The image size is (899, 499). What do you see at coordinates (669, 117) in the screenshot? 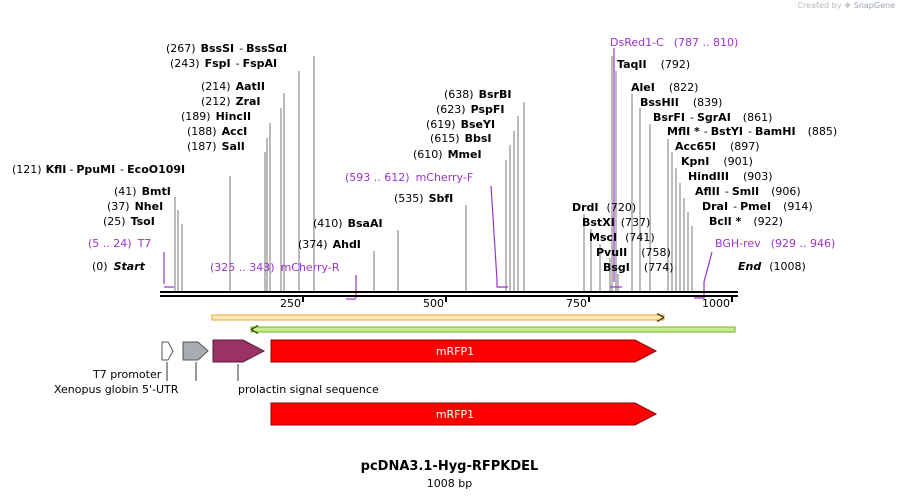
I see `bsrfi-name: BsrFI` at bounding box center [669, 117].